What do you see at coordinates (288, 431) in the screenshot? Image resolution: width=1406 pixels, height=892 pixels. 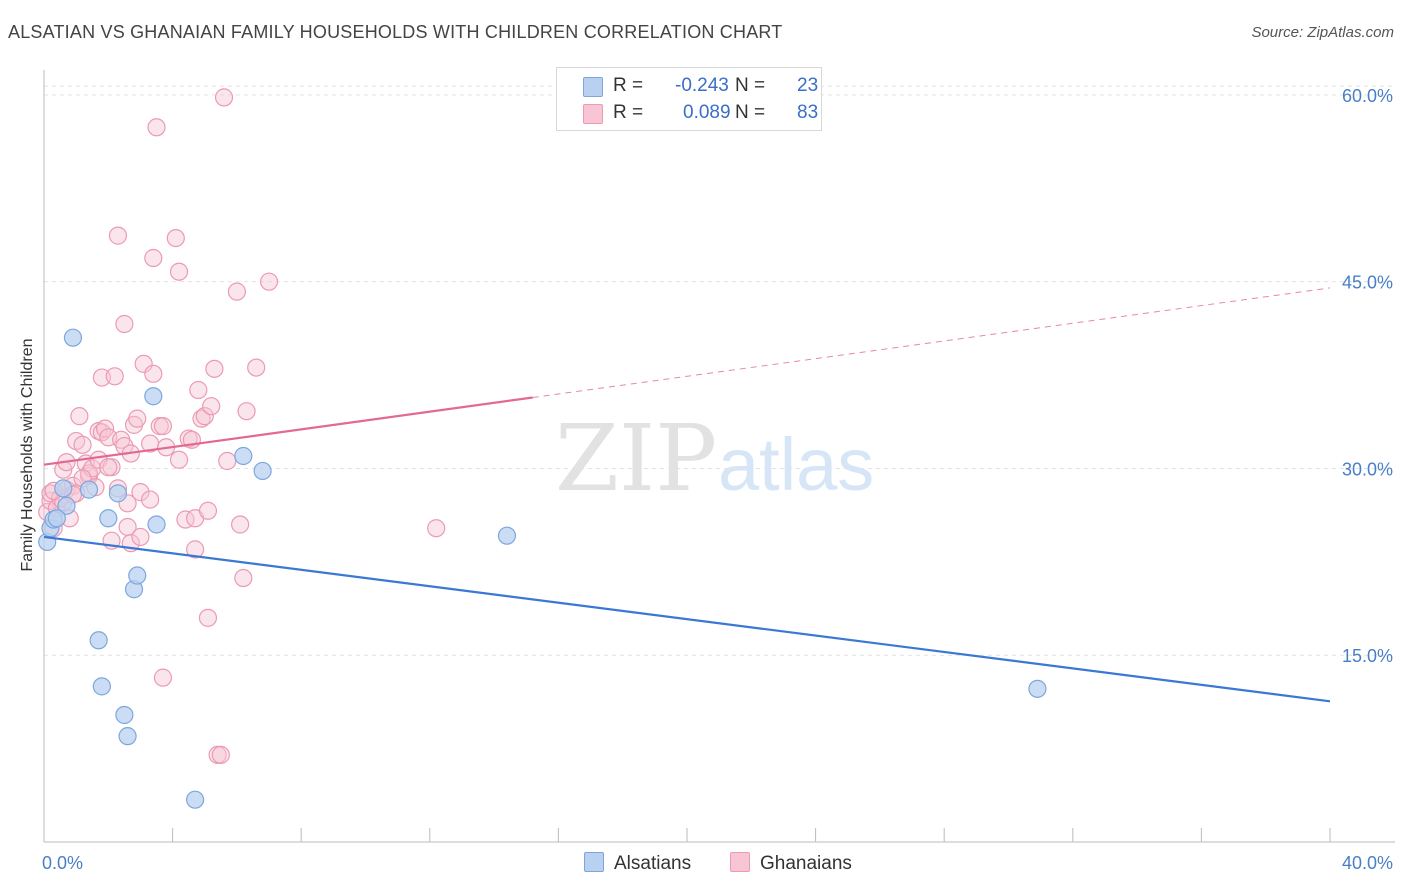 I see `ghanaian-trend-line` at bounding box center [288, 431].